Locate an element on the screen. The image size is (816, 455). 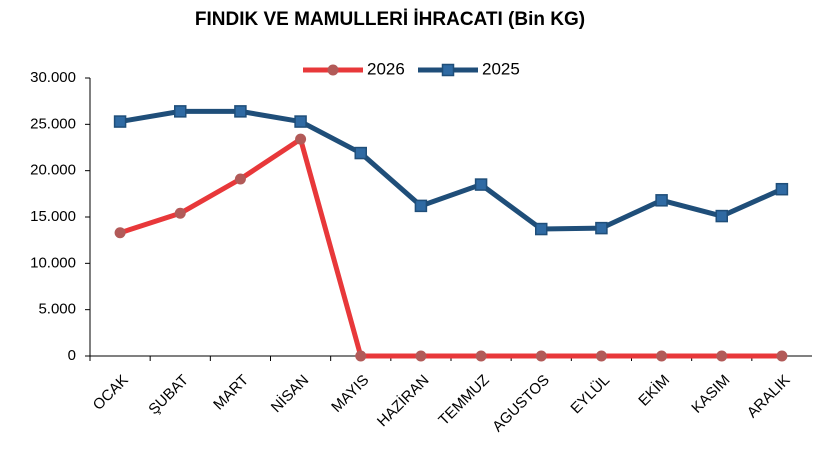
chart-title: FINDIK VE MAMULLERİ İHRACATI (Bin KG) is located at coordinates (390, 19).